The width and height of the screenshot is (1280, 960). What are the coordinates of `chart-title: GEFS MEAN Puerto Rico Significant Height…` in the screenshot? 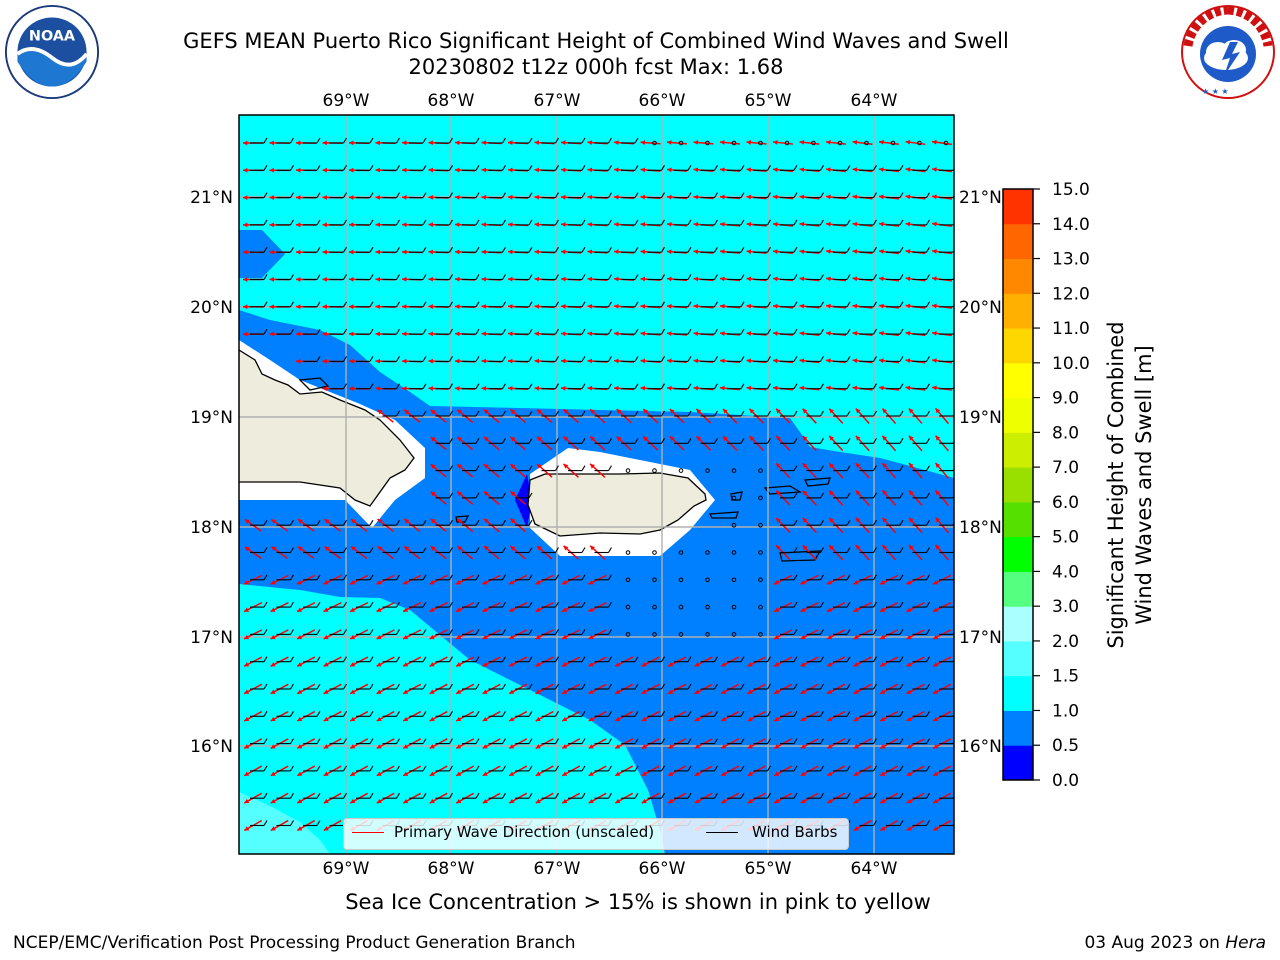 It's located at (596, 41).